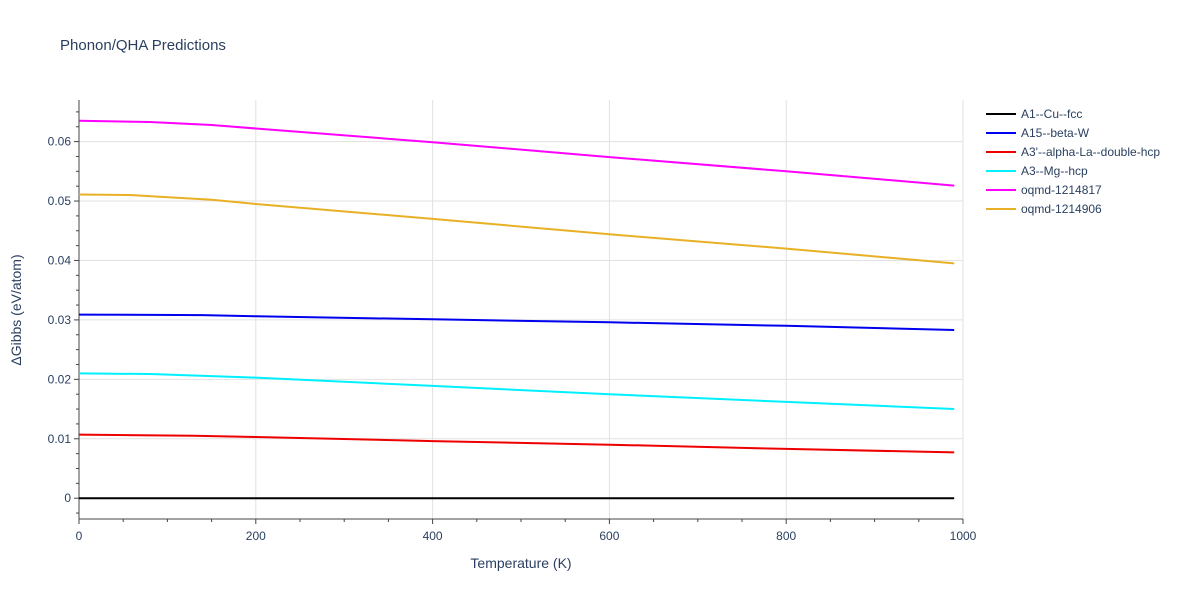 Image resolution: width=1200 pixels, height=600 pixels. I want to click on y-tick-label: 0.04, so click(60, 260).